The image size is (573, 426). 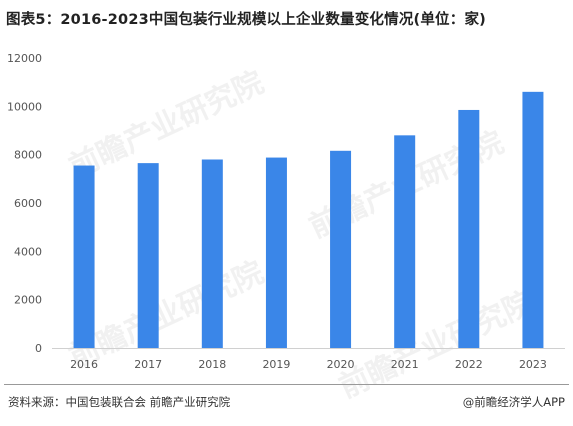 What do you see at coordinates (38, 348) in the screenshot?
I see `y-tick-label-0: 0` at bounding box center [38, 348].